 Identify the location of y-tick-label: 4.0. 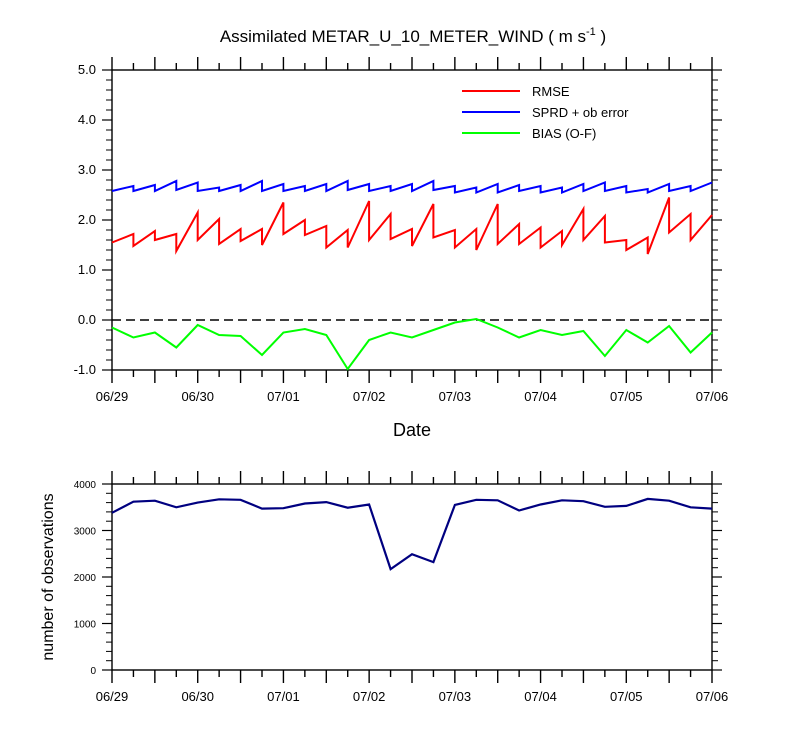
(87, 119).